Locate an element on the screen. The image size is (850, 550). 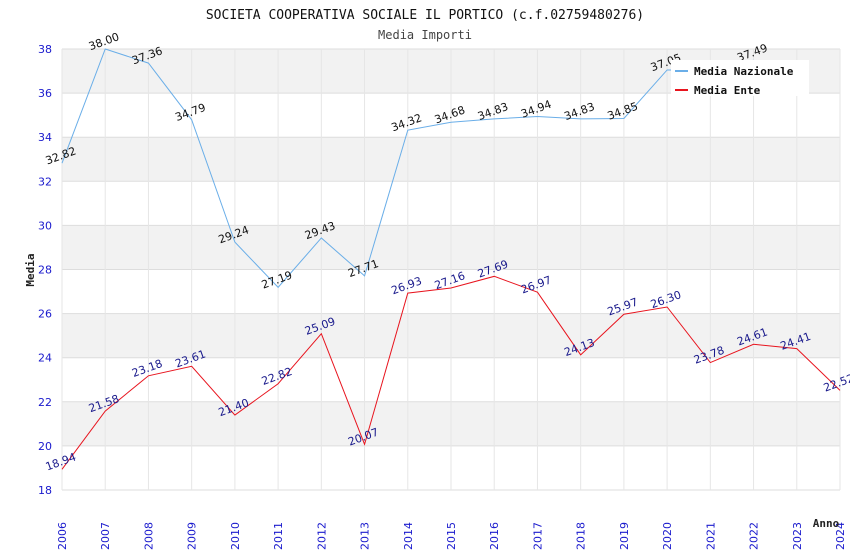
y-axis-ticks: 18 20 22 24 26 28 30 32 34 36 38 is located at coordinates (45, 270).